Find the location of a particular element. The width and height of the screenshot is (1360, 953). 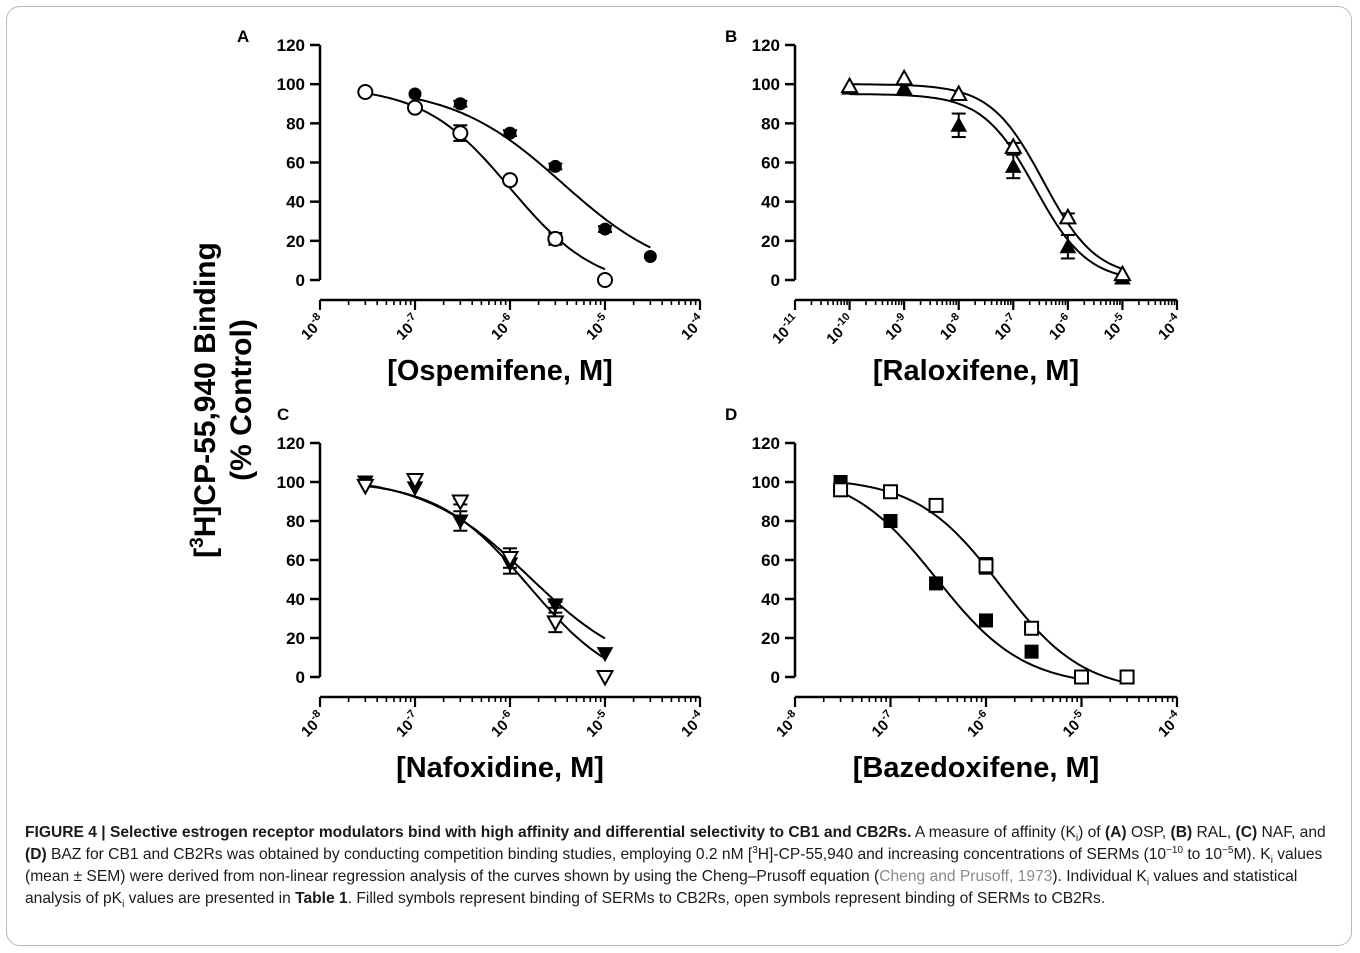

panel-label: A is located at coordinates (243, 36).